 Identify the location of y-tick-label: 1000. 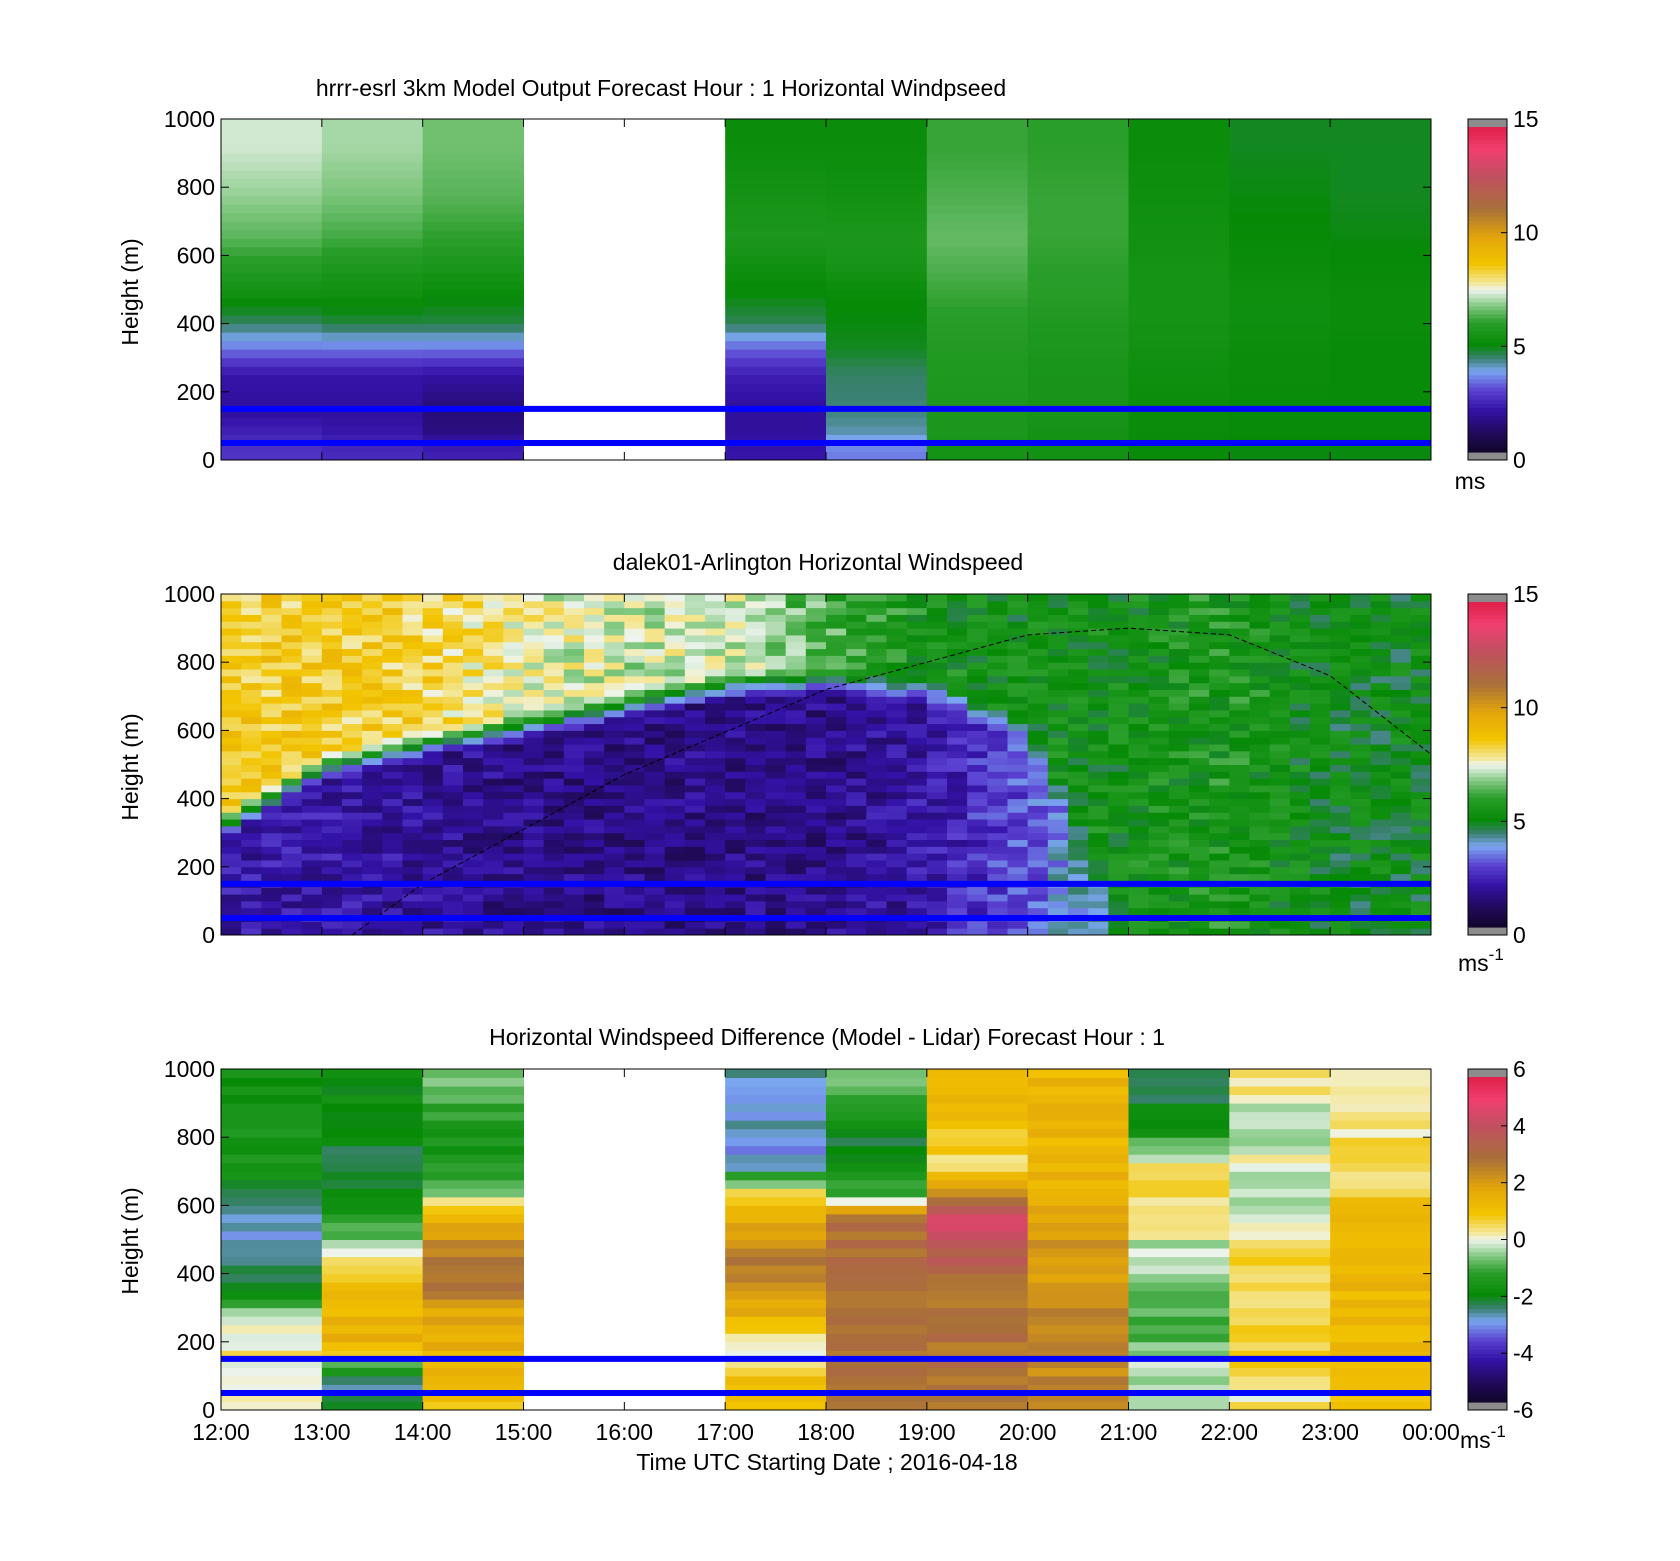
(189, 1069).